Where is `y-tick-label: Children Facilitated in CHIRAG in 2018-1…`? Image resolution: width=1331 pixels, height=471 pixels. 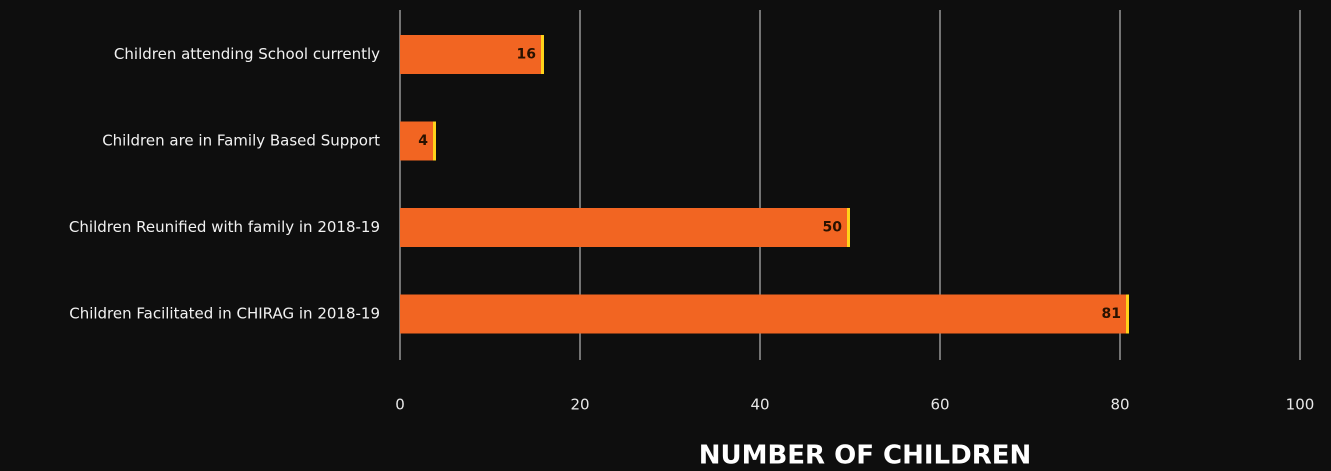 y-tick-label: Children Facilitated in CHIRAG in 2018-1… is located at coordinates (224, 314).